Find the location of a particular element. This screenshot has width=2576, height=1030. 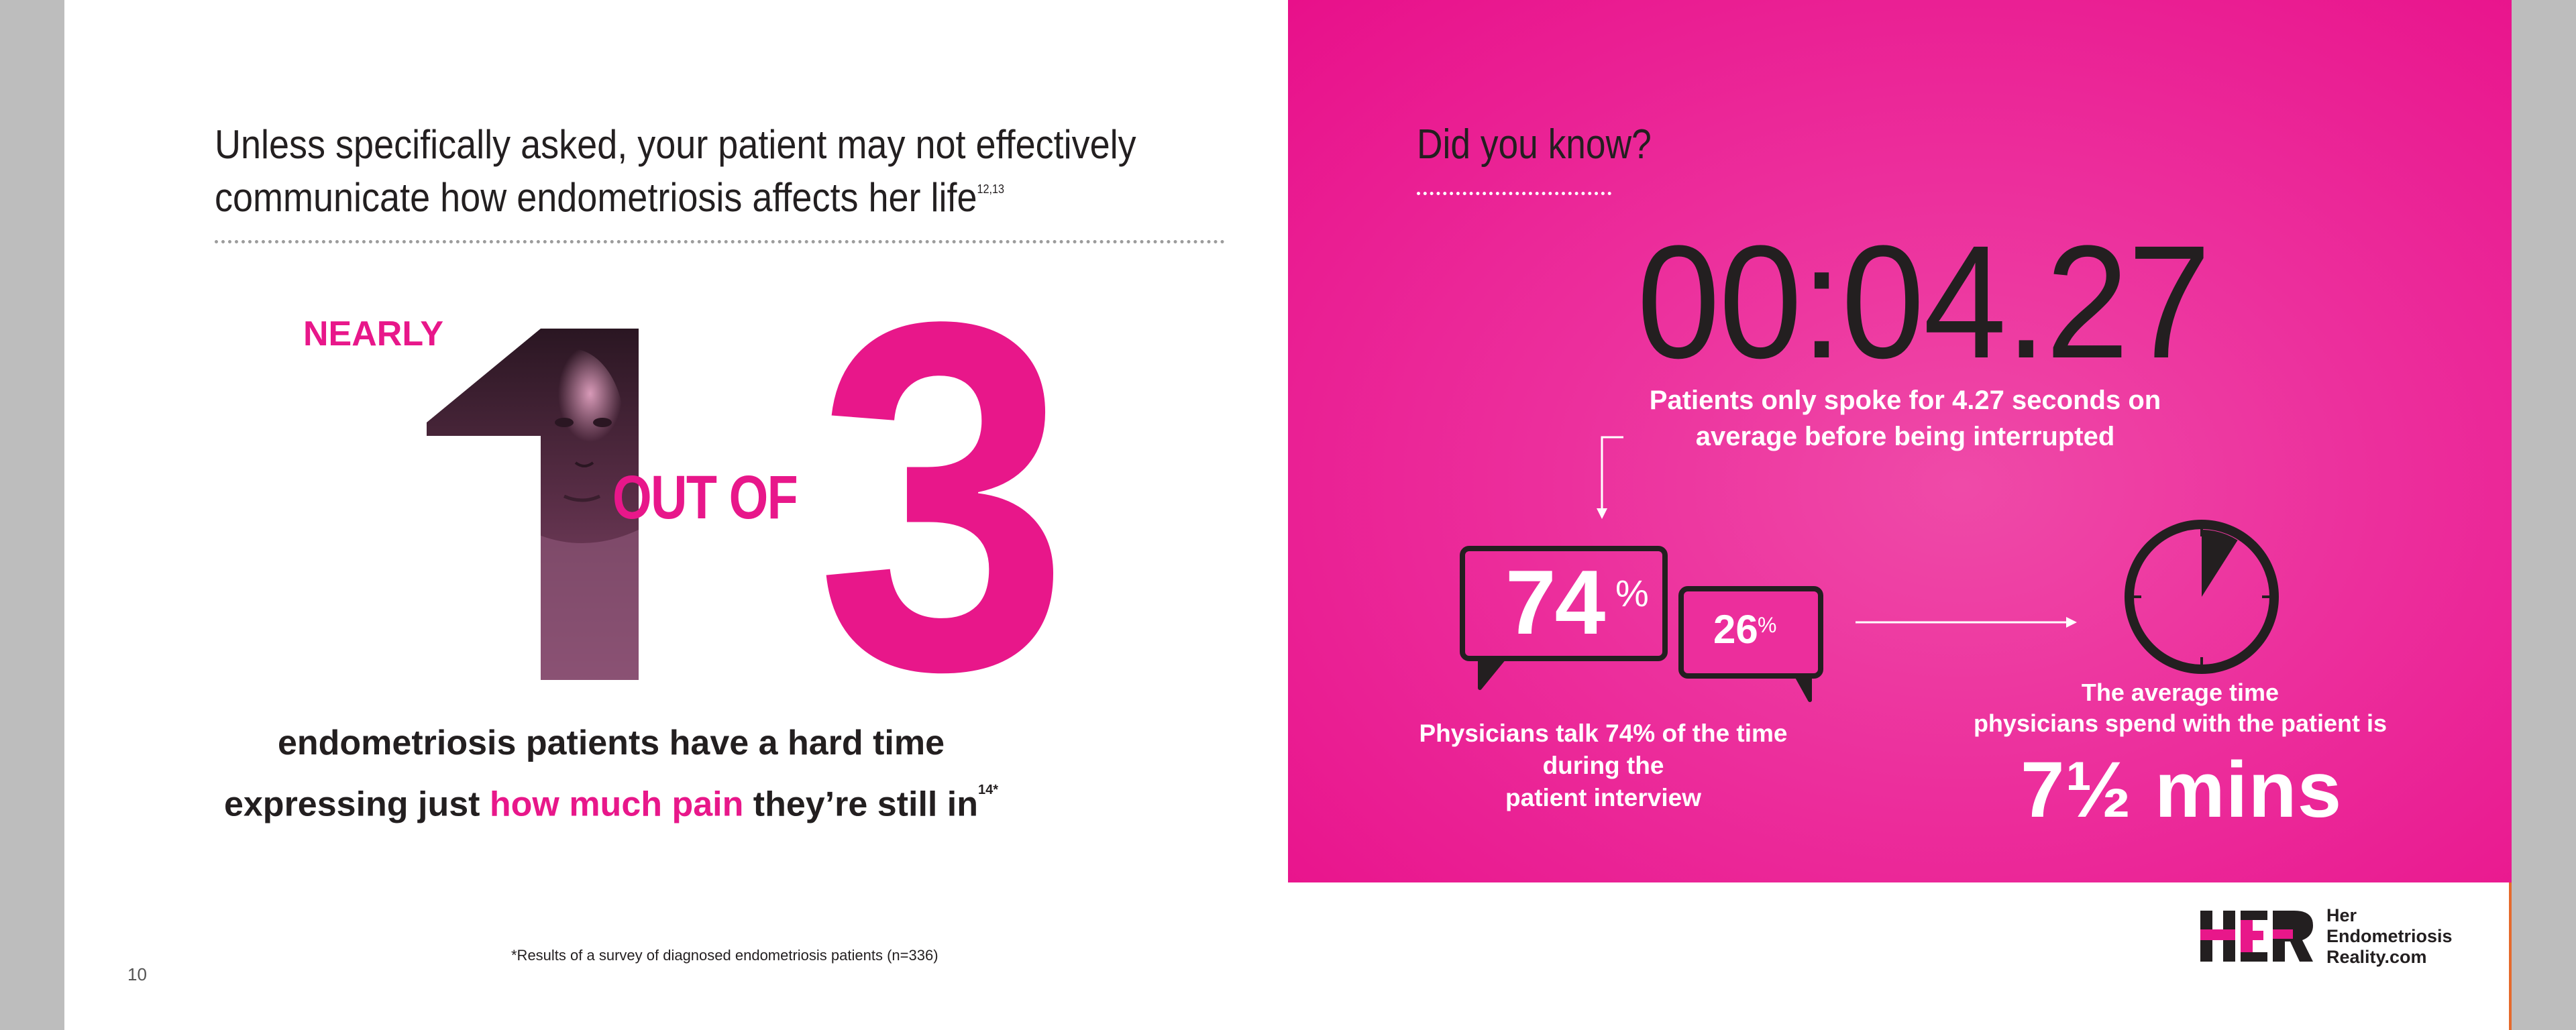

right-arrowhead is located at coordinates (2071, 622).